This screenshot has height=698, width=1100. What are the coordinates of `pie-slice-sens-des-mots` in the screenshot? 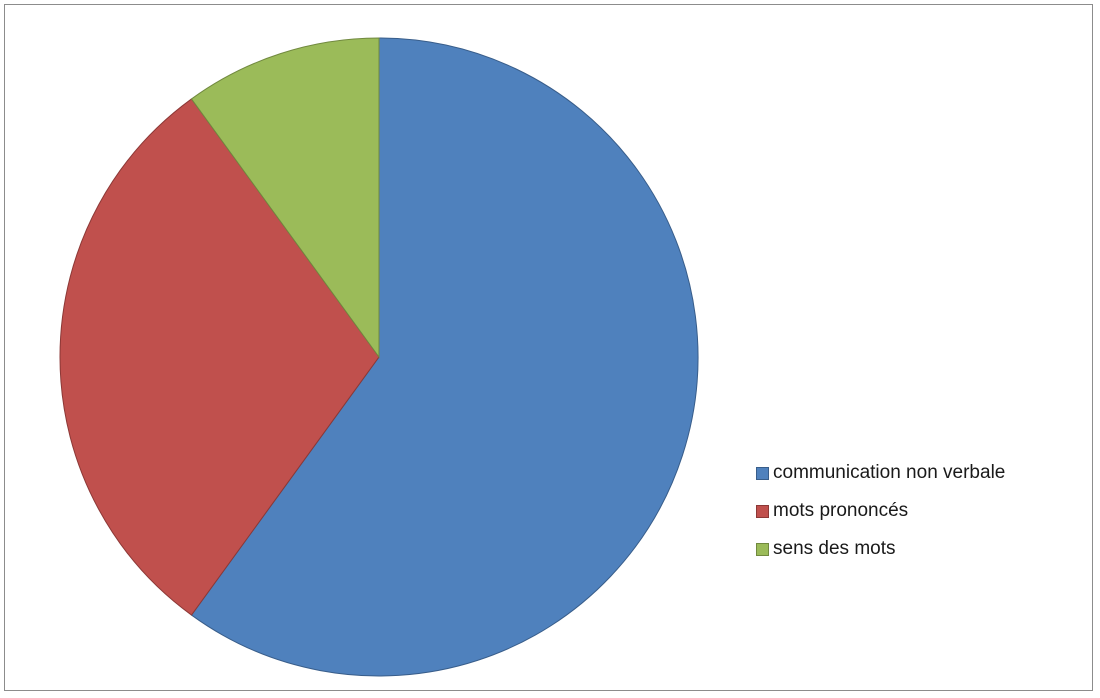 It's located at (285, 198).